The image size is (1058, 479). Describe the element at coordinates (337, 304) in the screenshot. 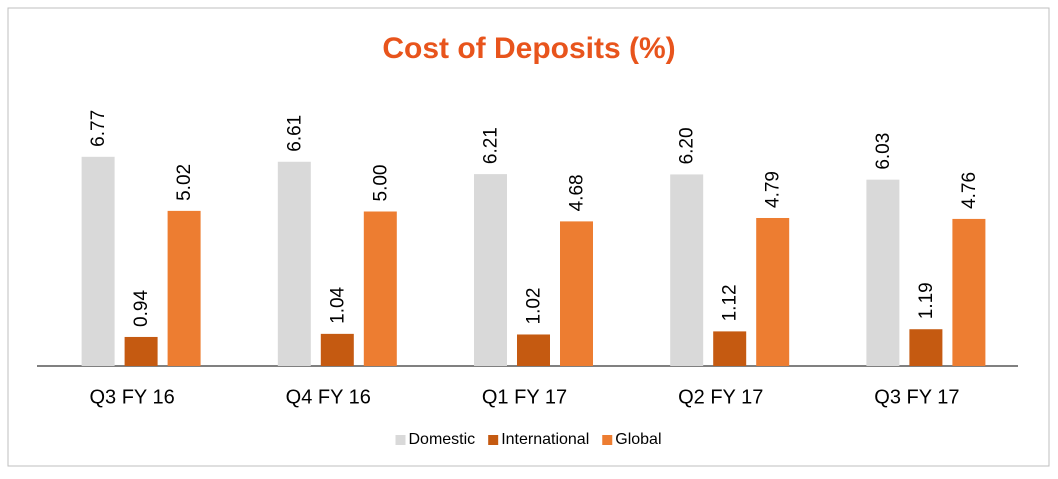

I see `value-label: 1.04` at that location.